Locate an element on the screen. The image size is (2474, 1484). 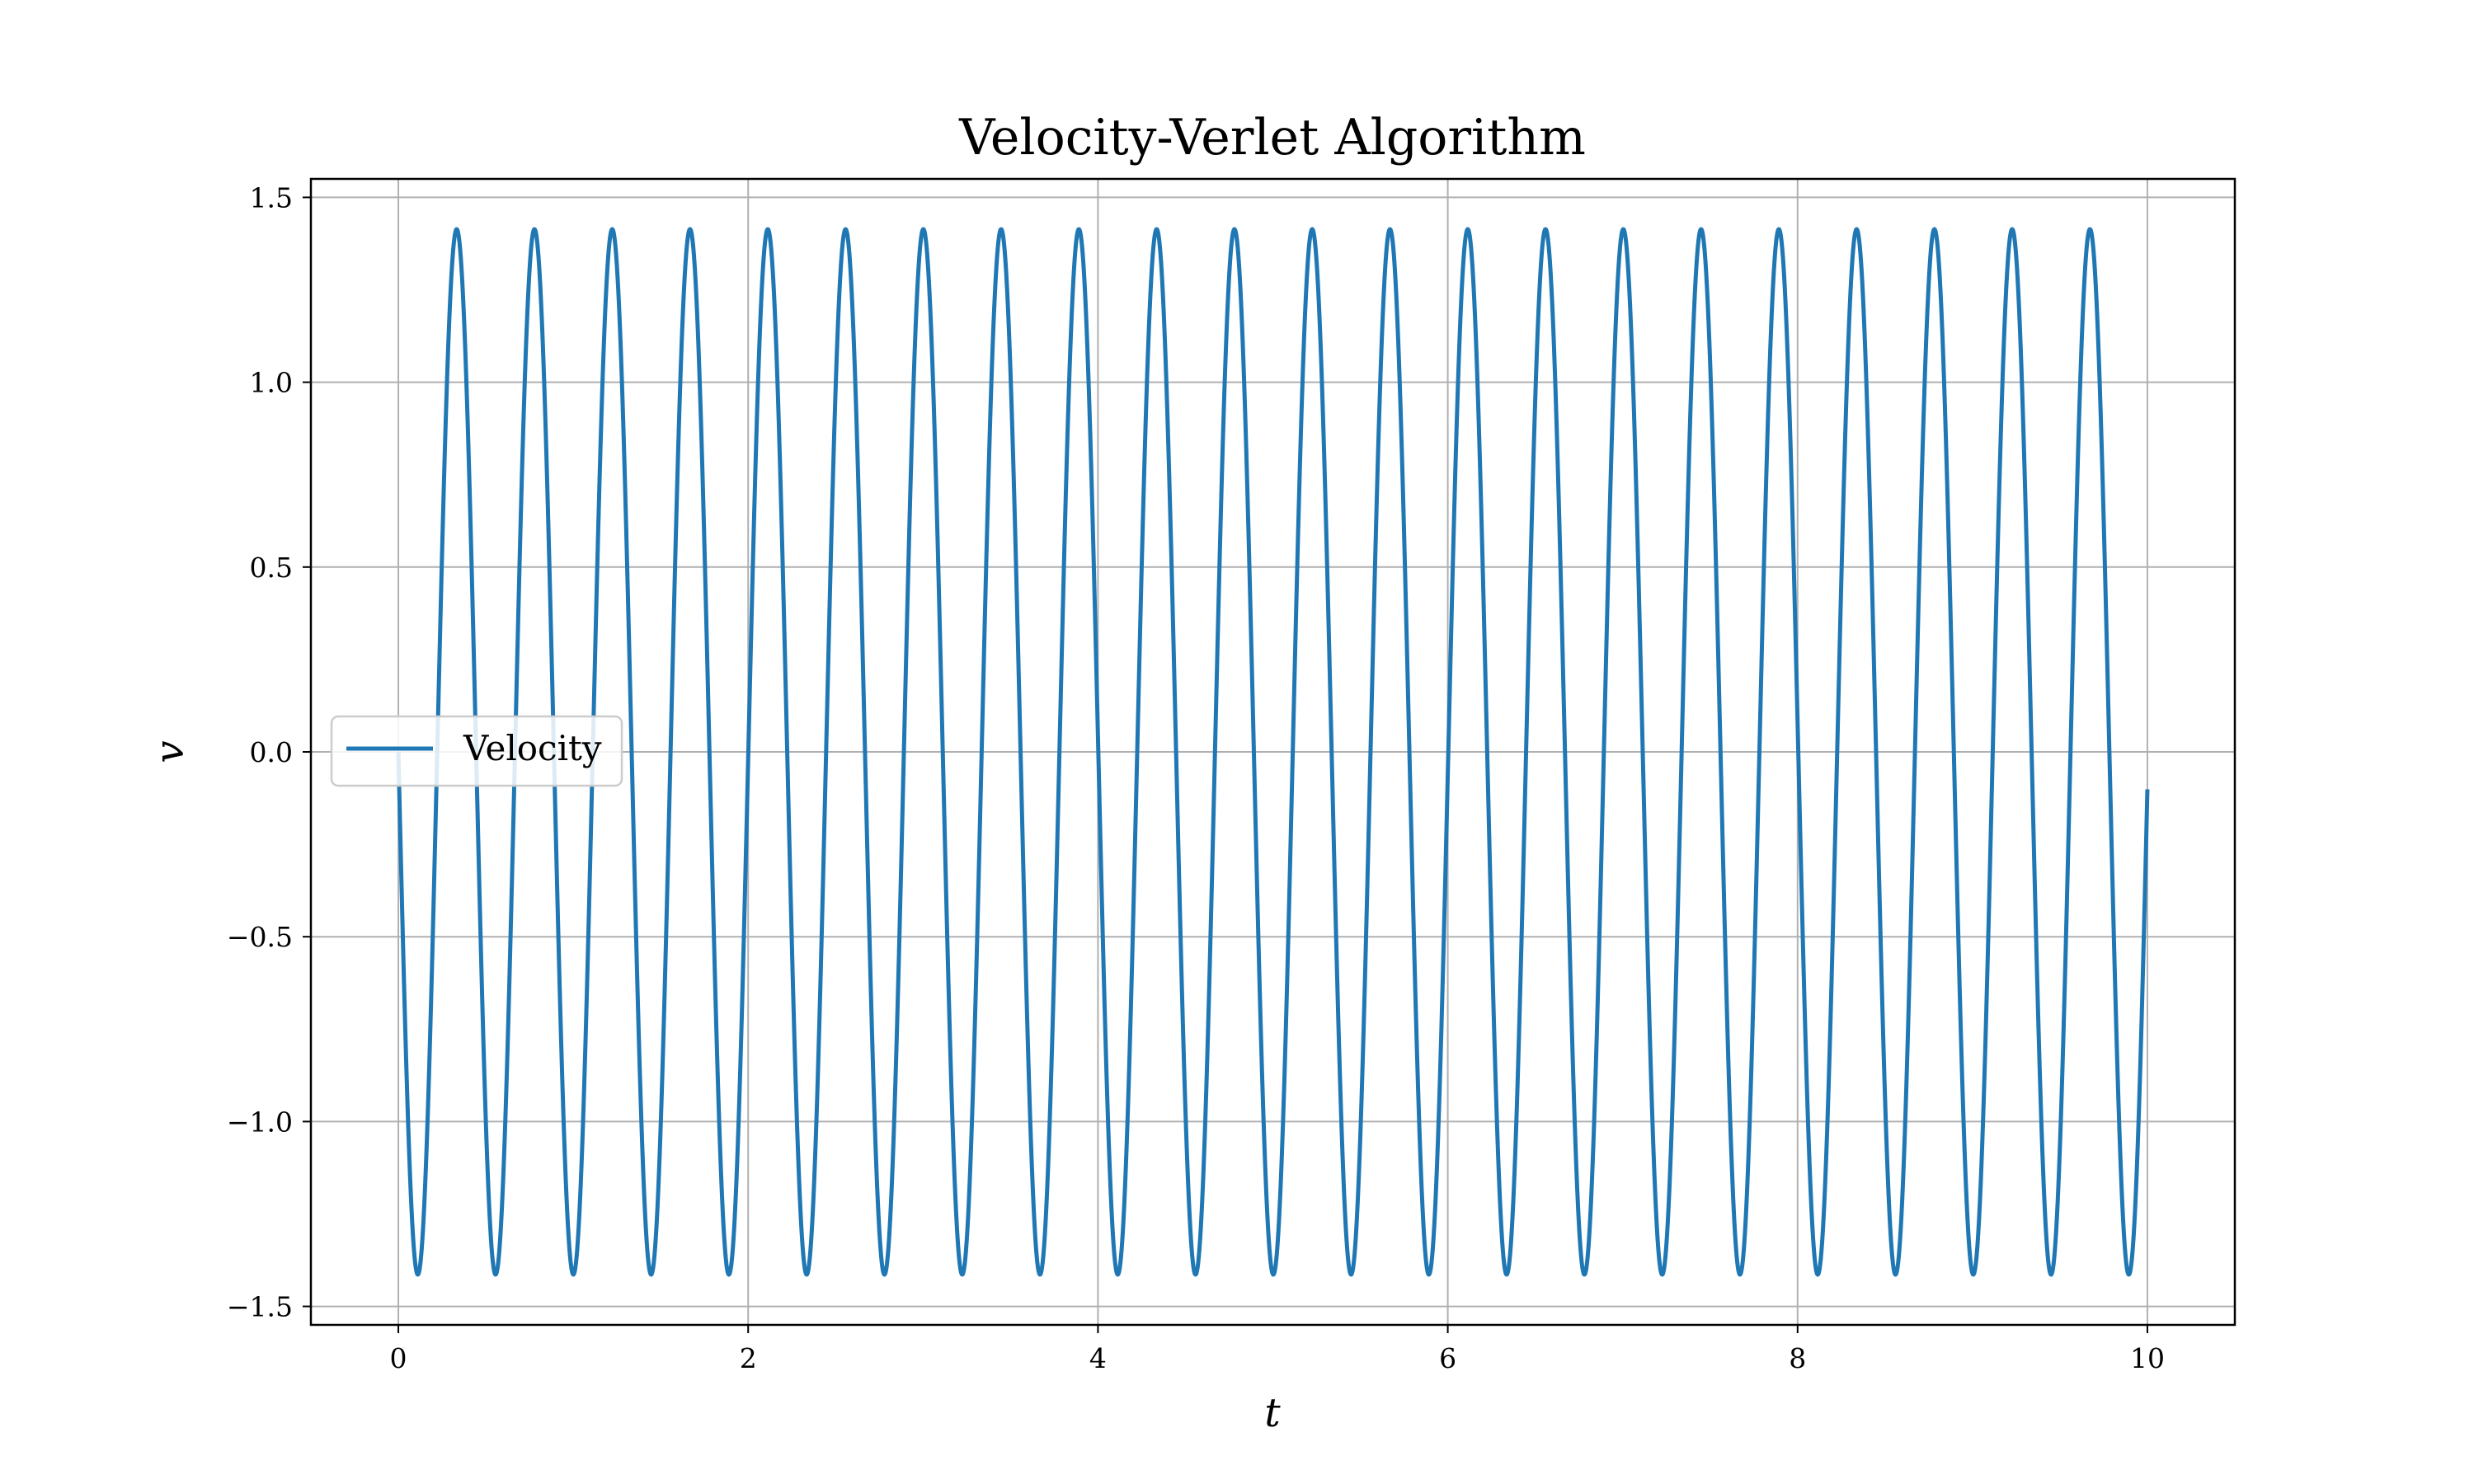
chart-title: Velocity-Verlet Algorithm is located at coordinates (1272, 138).